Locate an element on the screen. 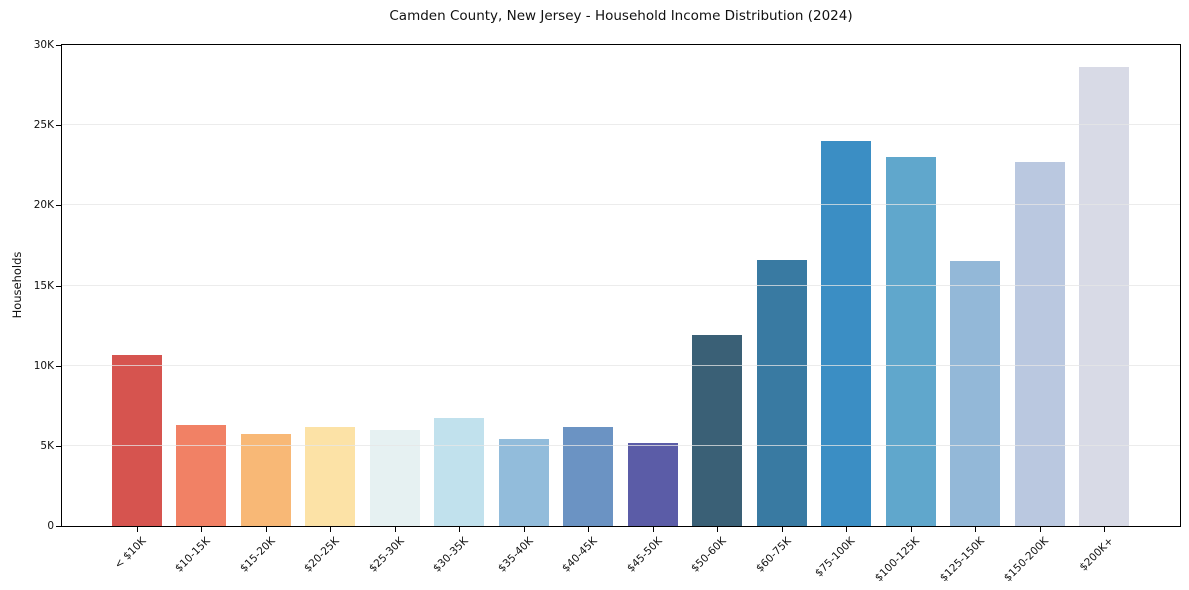 Image resolution: width=1189 pixels, height=590 pixels. x-tick-label: $15-20K is located at coordinates (257, 555).